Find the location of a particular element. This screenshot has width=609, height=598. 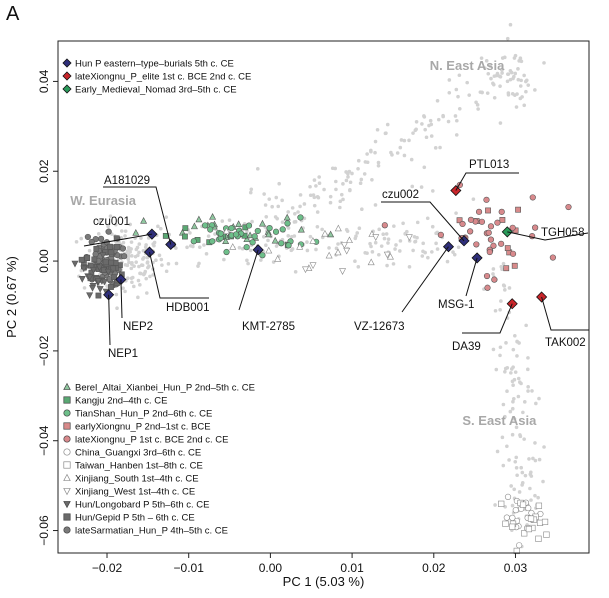

legend-label: lateXiongnu_P_elite 1st c. BCE 2nd c. CE is located at coordinates (163, 77).